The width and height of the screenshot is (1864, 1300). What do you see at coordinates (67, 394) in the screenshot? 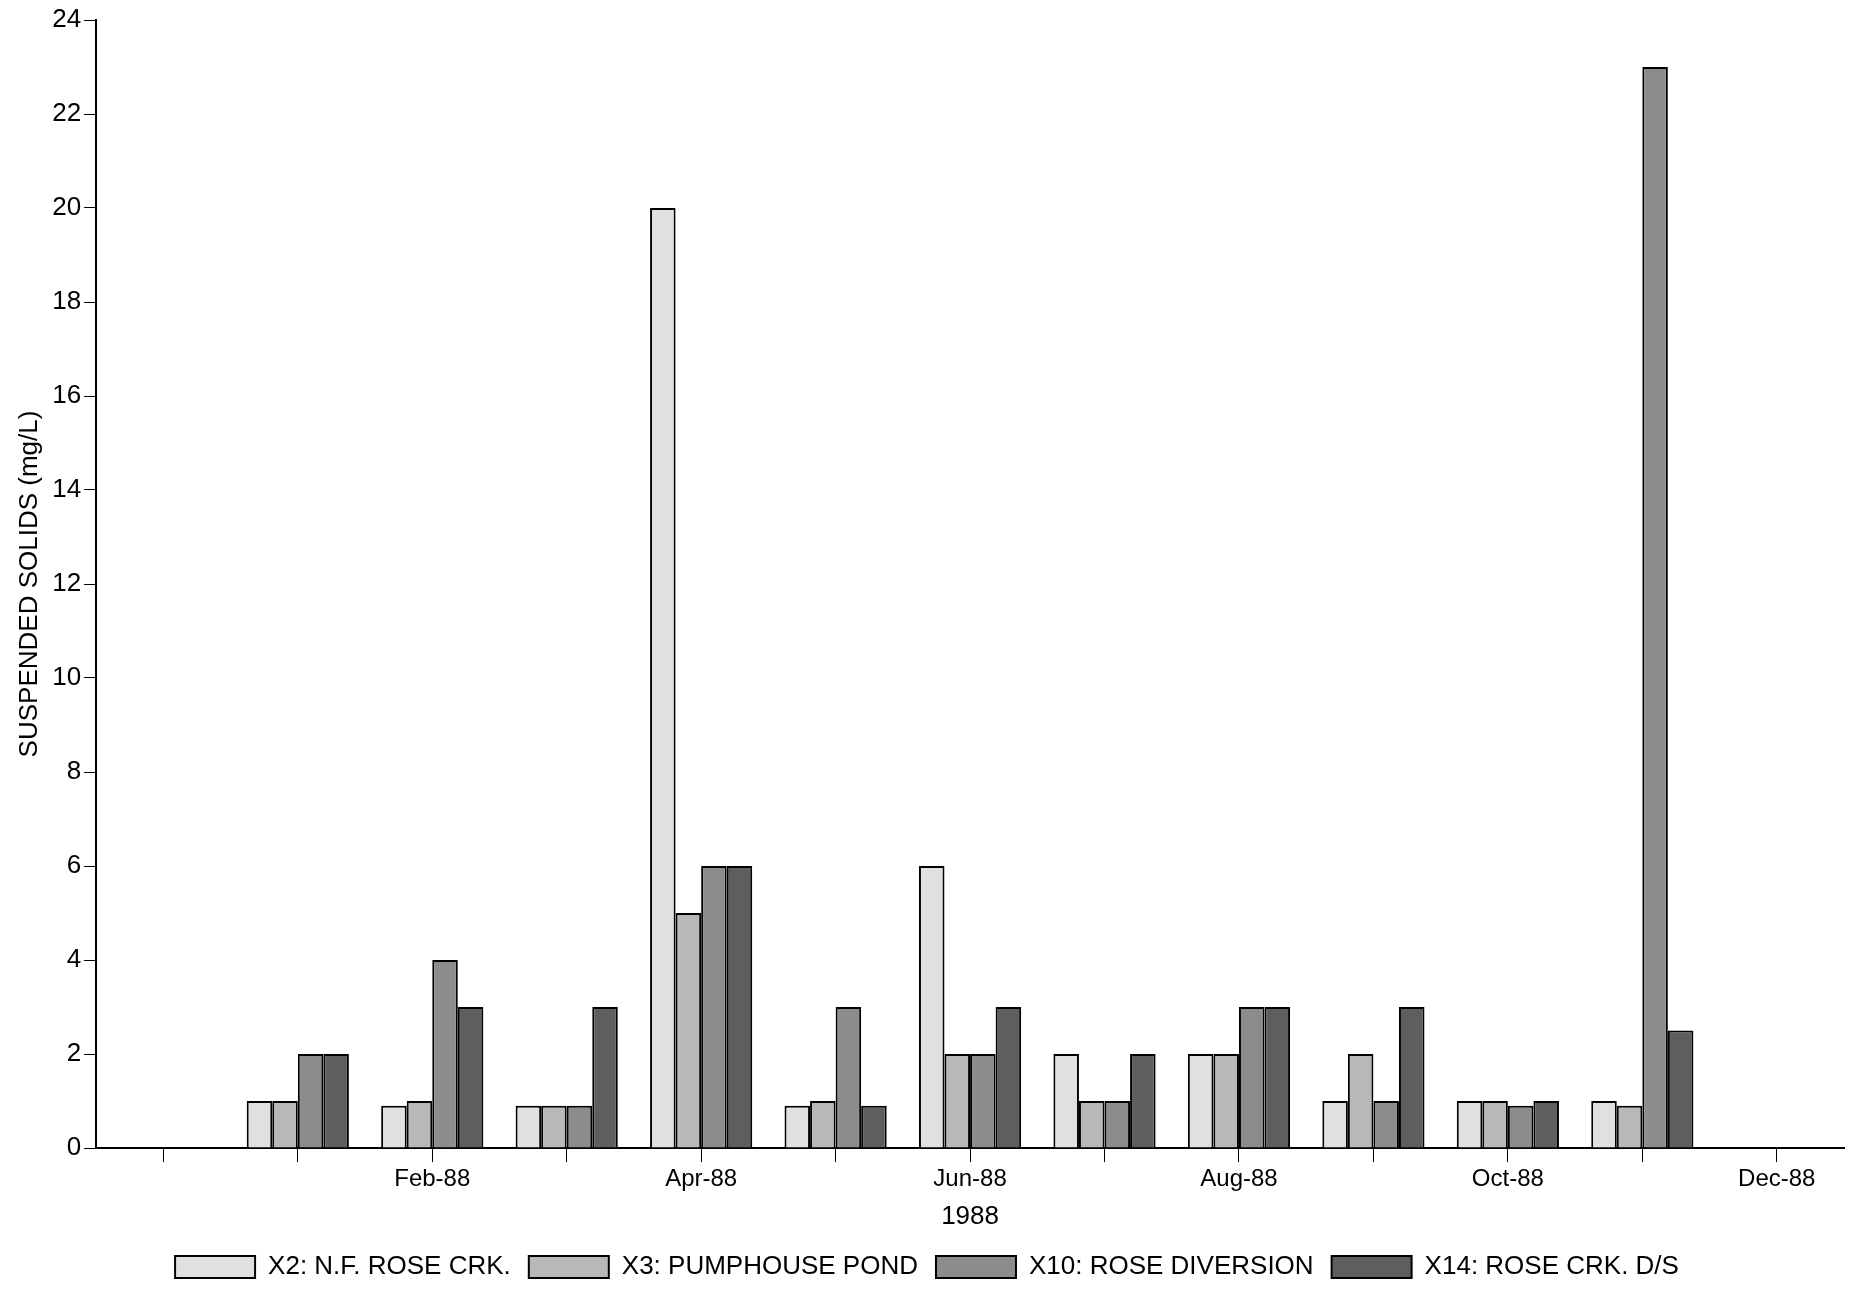
I see `y-tick-label: 16` at bounding box center [67, 394].